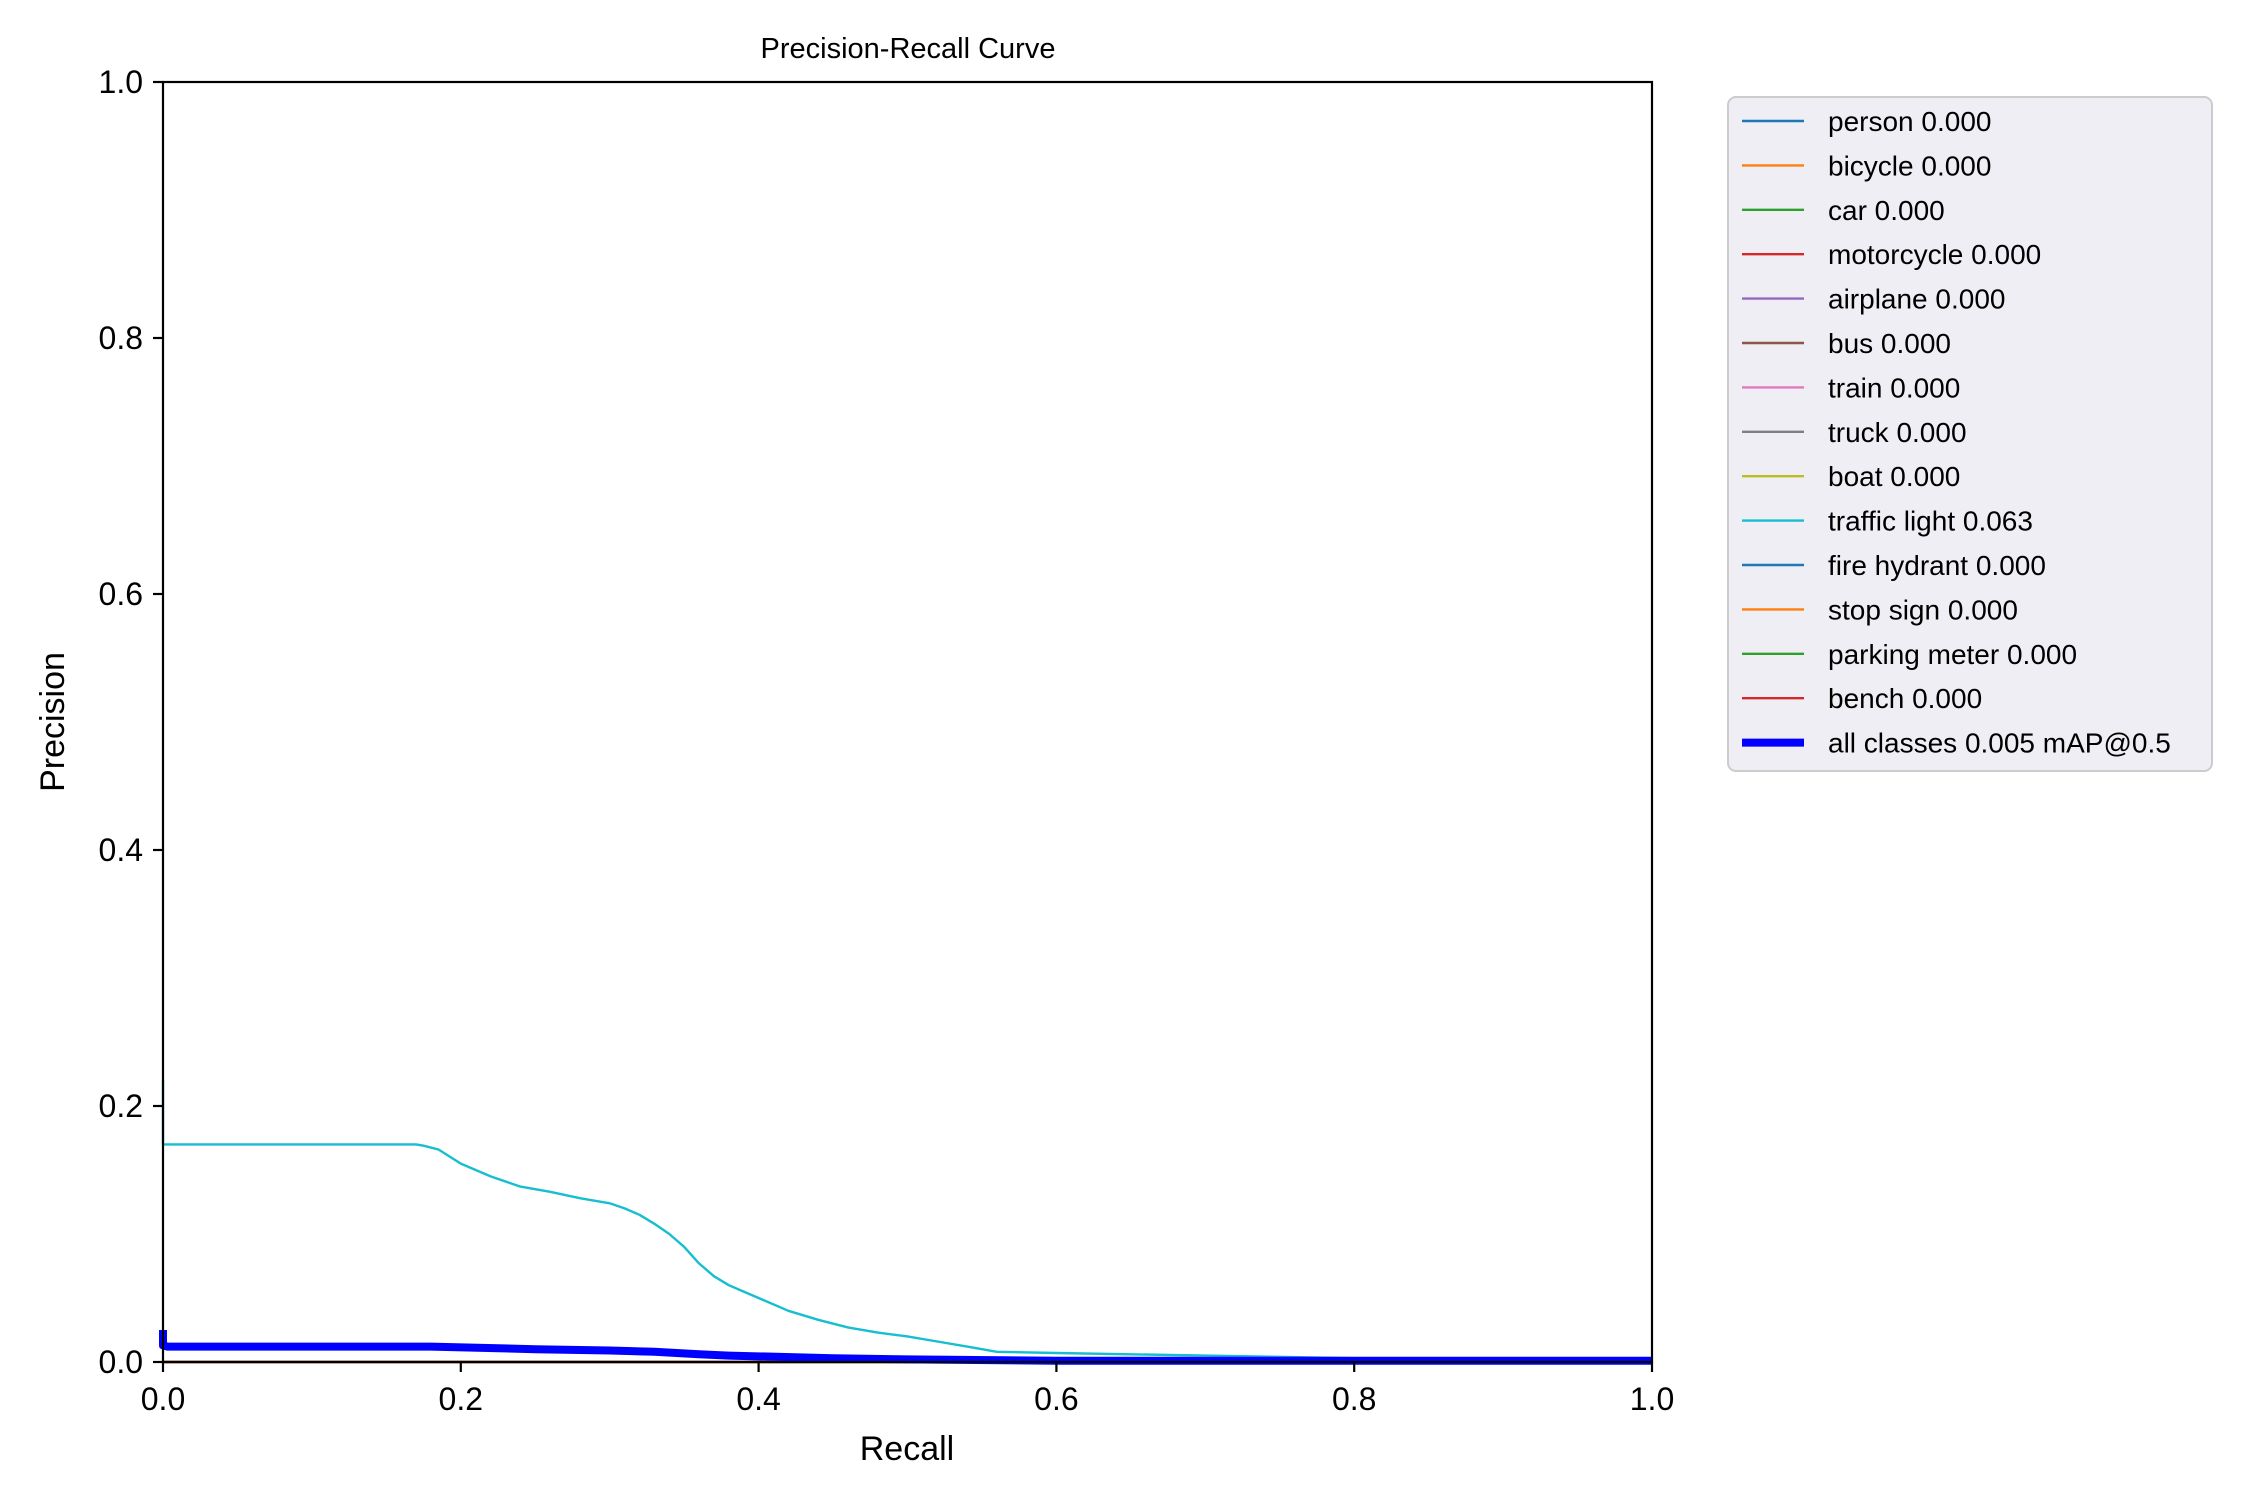  What do you see at coordinates (1923, 609) in the screenshot?
I see `legend-label: stop sign 0.000` at bounding box center [1923, 609].